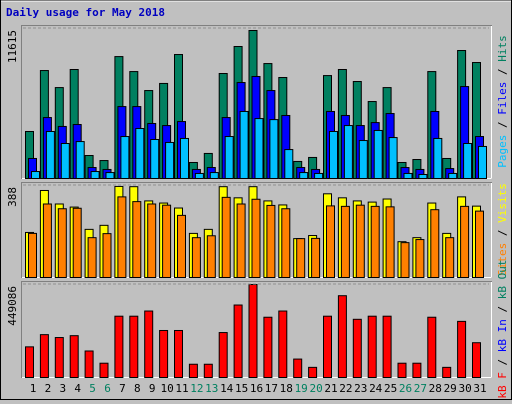 The image size is (512, 404). I want to click on legend: Sites / Visits, so click(502, 229).